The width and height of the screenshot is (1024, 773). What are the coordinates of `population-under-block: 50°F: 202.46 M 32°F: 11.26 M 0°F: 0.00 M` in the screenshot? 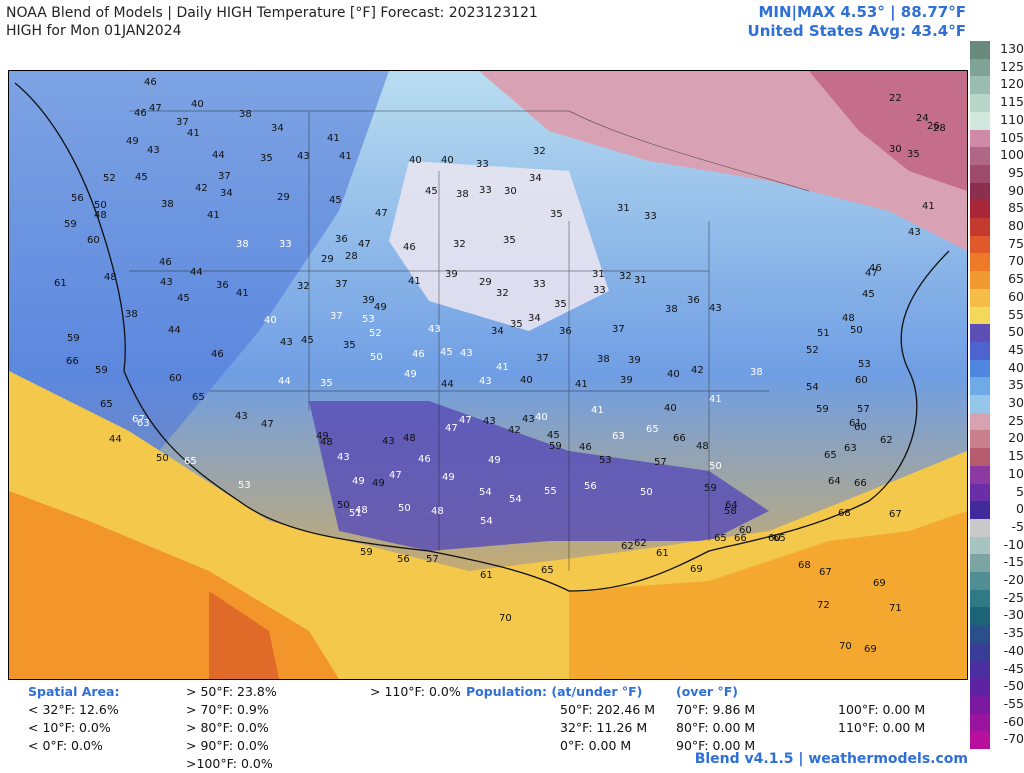 It's located at (607, 728).